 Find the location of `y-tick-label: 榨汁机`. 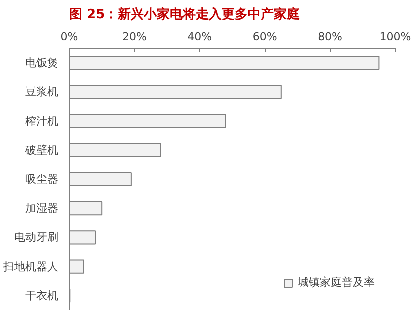

y-tick-label: 榨汁机 is located at coordinates (42, 121).